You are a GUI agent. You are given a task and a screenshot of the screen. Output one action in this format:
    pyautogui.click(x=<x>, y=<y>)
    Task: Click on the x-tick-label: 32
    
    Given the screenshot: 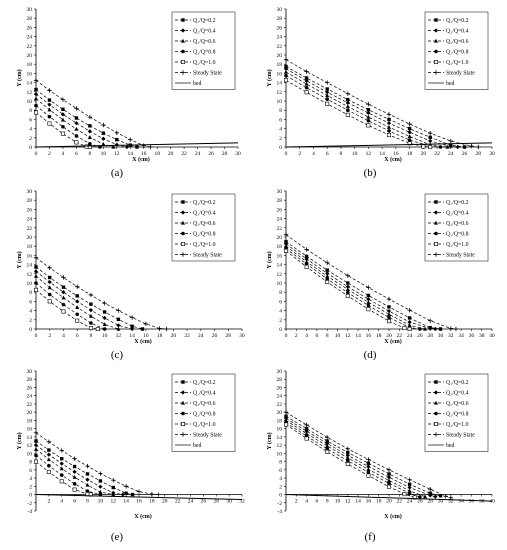 What is the action you would take?
    pyautogui.click(x=451, y=336)
    